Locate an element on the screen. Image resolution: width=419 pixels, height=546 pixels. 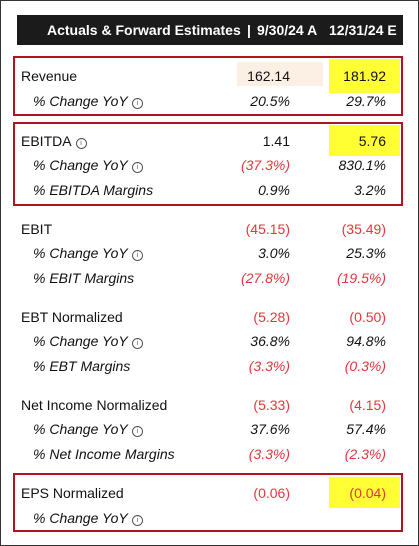
value-estimate: 830.1% is located at coordinates (362, 165).